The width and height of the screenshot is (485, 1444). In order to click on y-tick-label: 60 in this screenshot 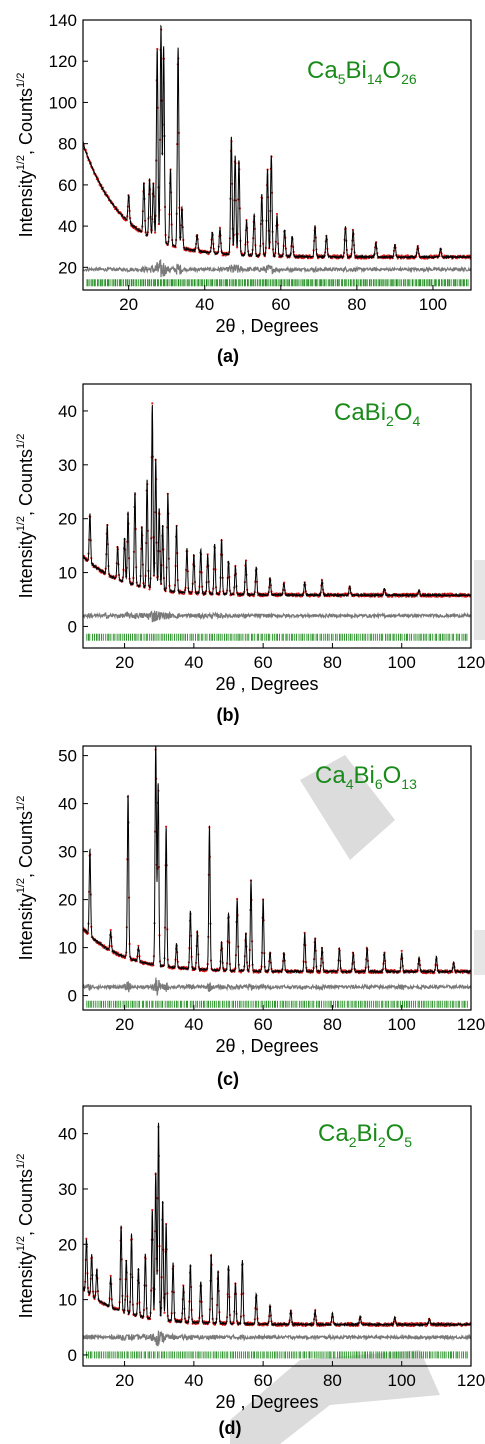, I will do `click(67, 185)`.